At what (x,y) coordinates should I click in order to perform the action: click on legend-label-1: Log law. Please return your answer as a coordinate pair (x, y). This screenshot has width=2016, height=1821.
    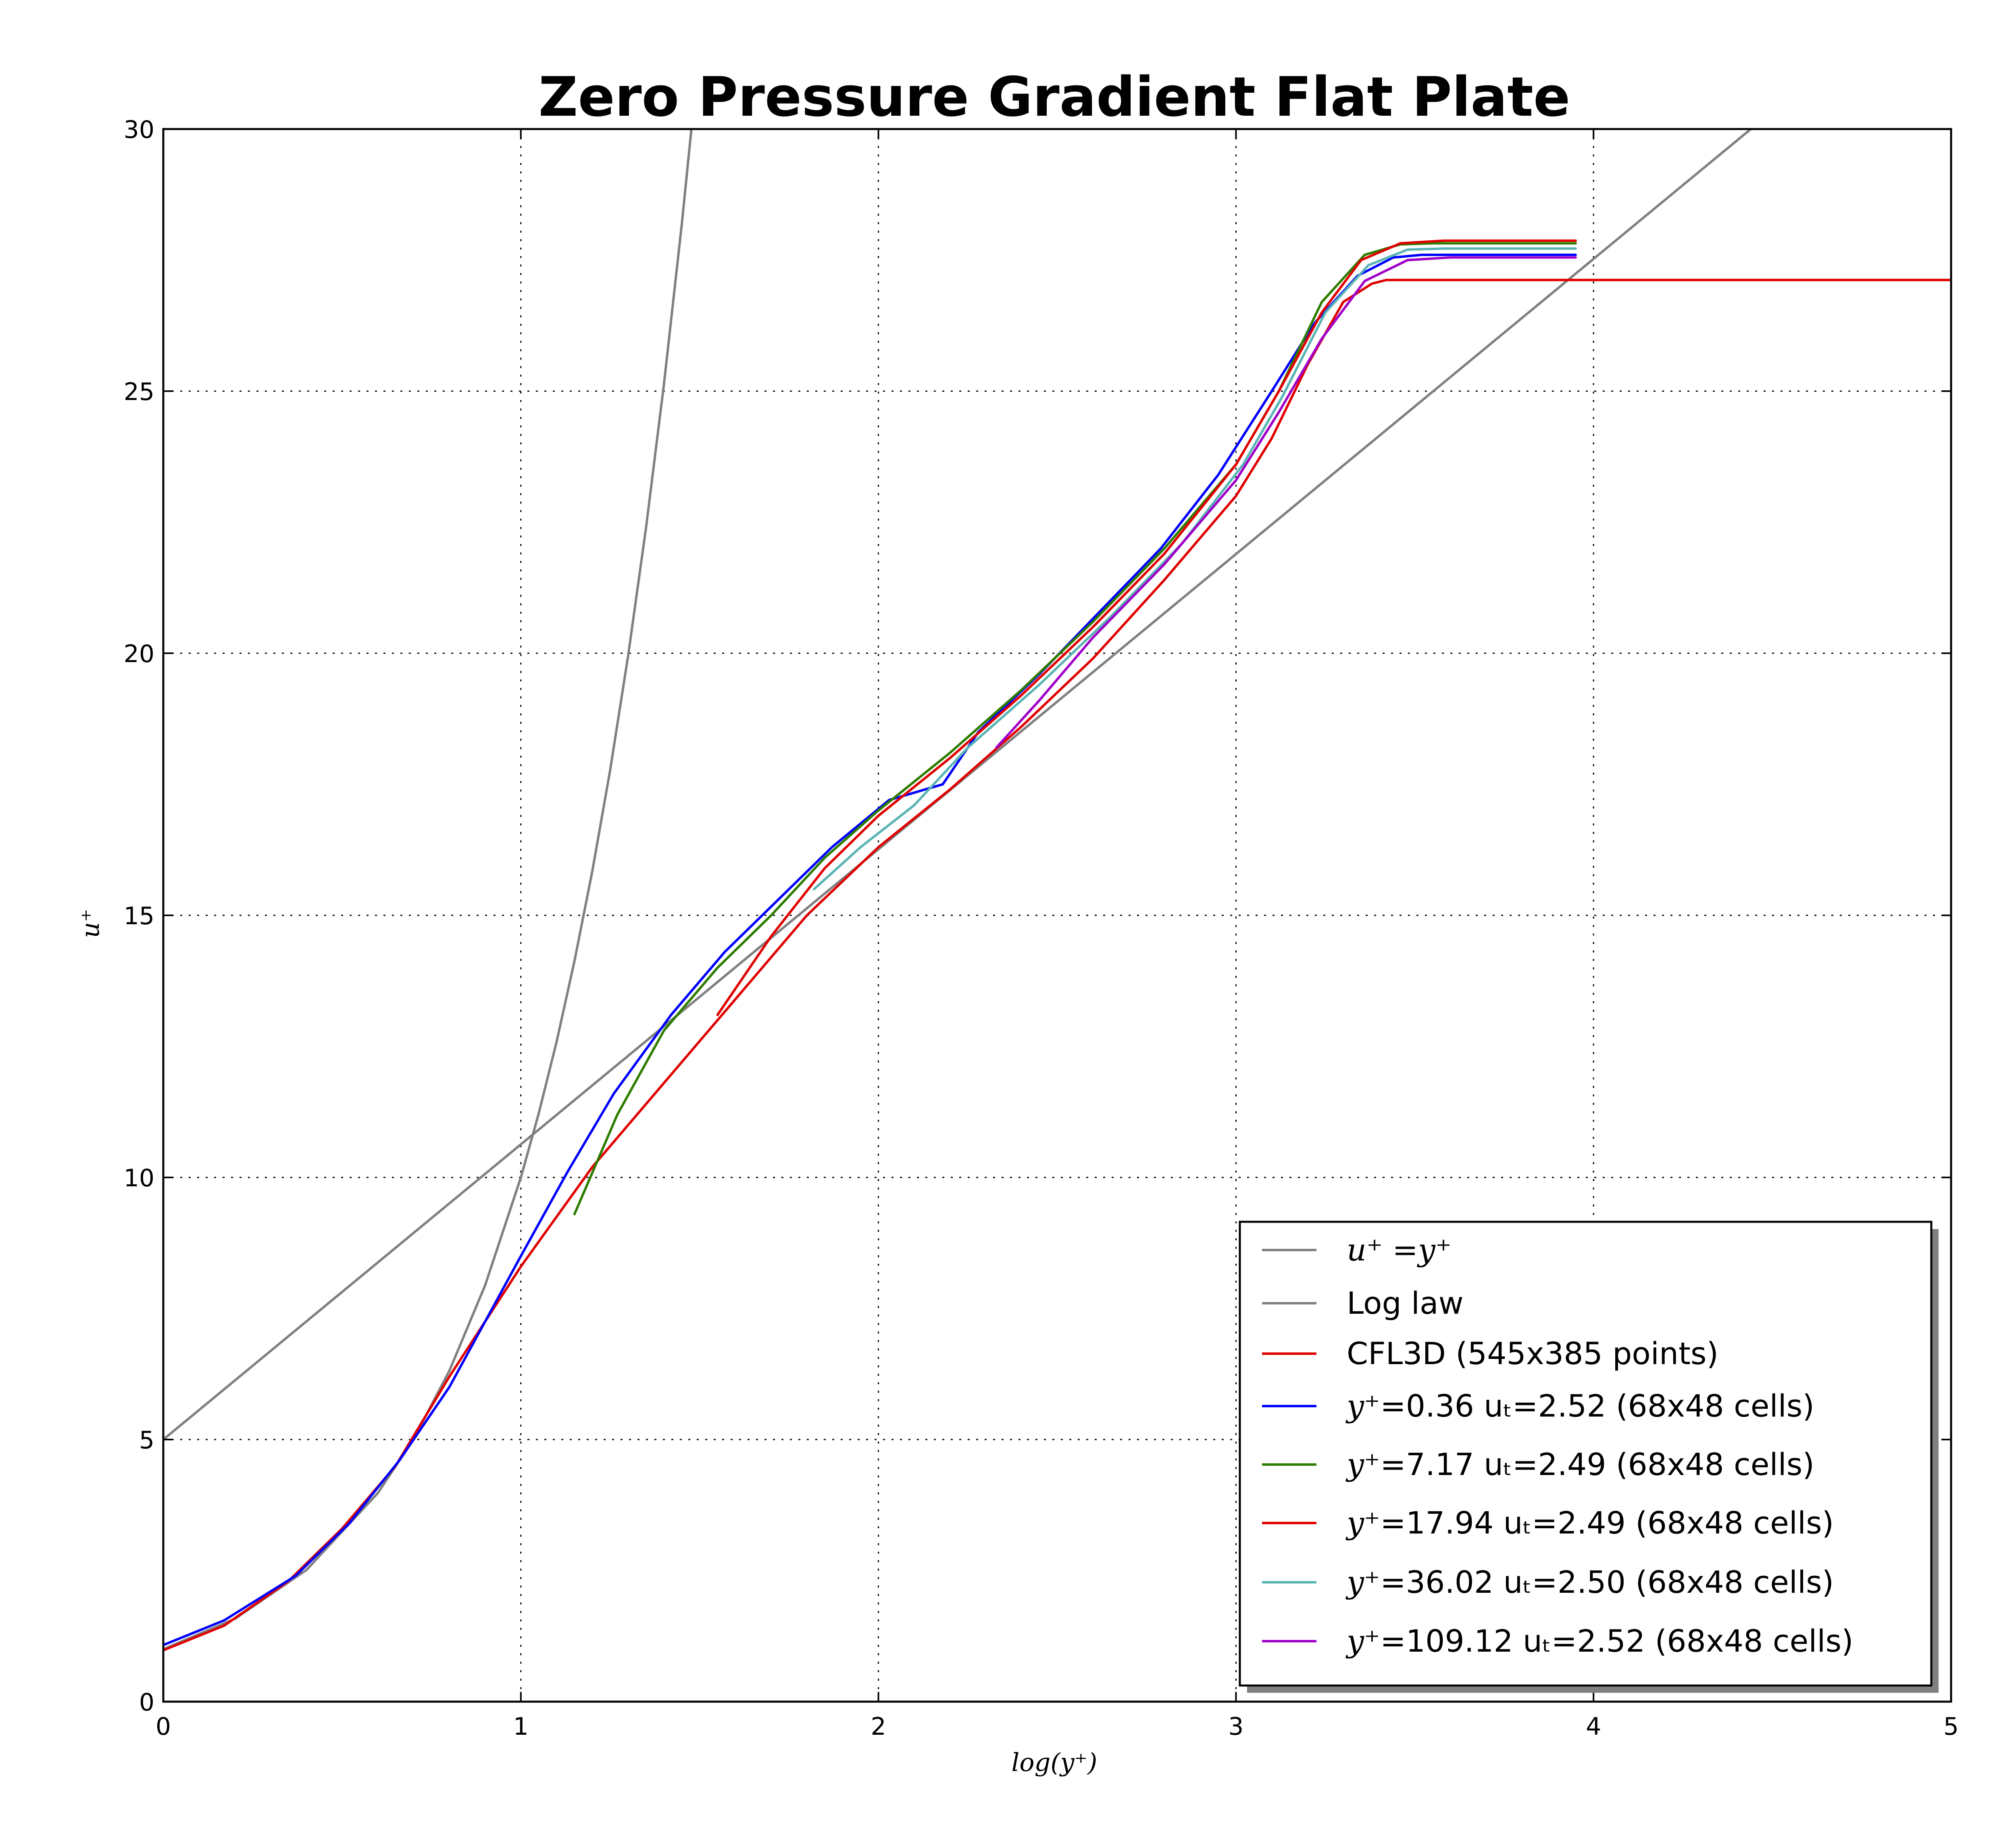
    Looking at the image, I should click on (1405, 1303).